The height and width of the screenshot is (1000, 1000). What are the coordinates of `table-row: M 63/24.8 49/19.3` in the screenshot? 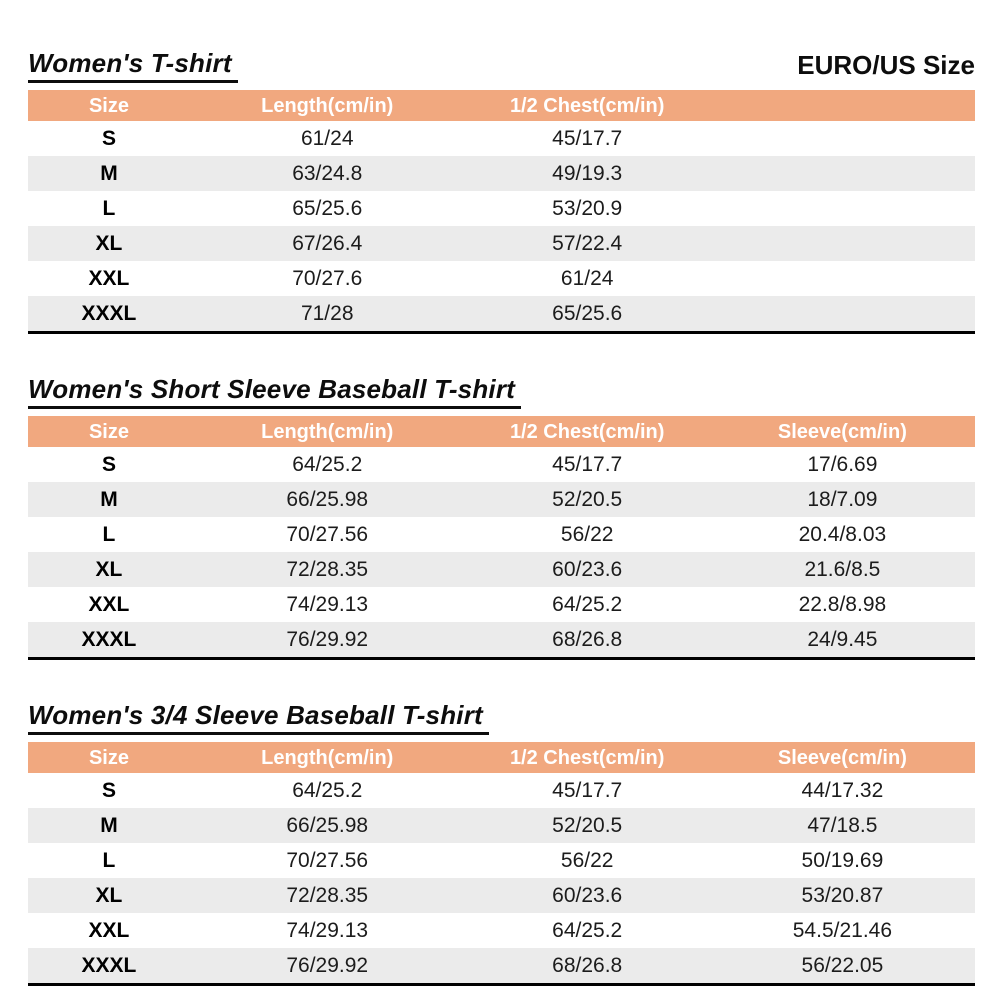 It's located at (501, 173).